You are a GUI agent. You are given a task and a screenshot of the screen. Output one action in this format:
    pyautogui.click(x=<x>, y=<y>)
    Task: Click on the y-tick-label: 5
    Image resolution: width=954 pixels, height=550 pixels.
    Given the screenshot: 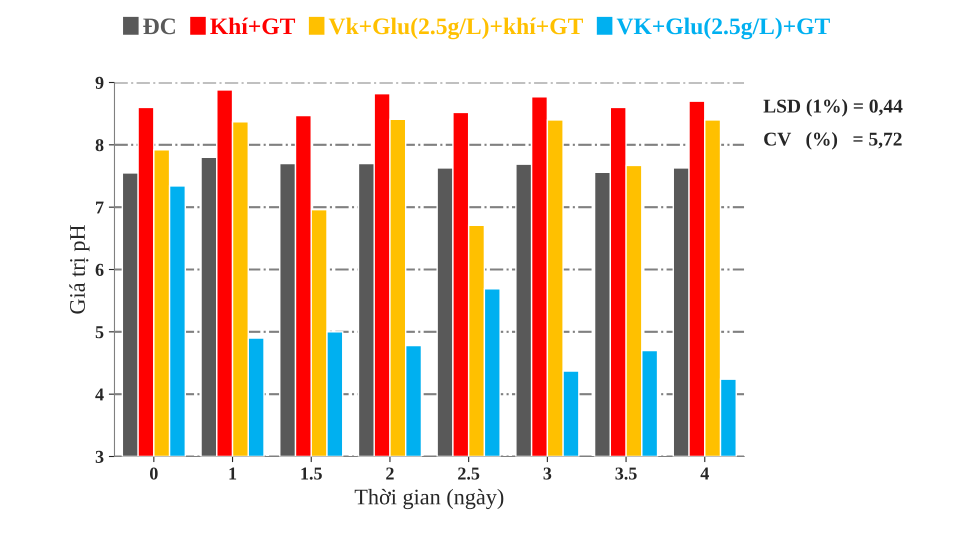 What is the action you would take?
    pyautogui.click(x=100, y=332)
    